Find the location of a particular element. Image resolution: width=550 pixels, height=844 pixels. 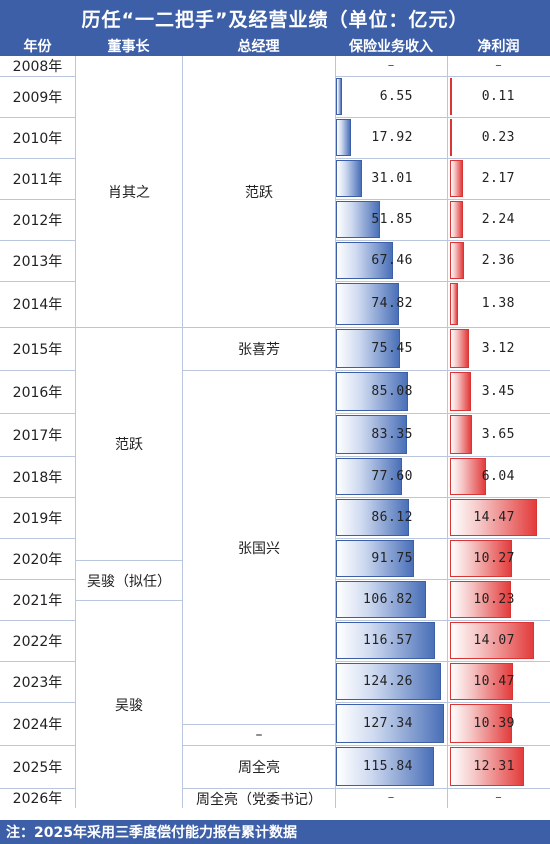

chairman-cell: 范跃 is located at coordinates (129, 444).